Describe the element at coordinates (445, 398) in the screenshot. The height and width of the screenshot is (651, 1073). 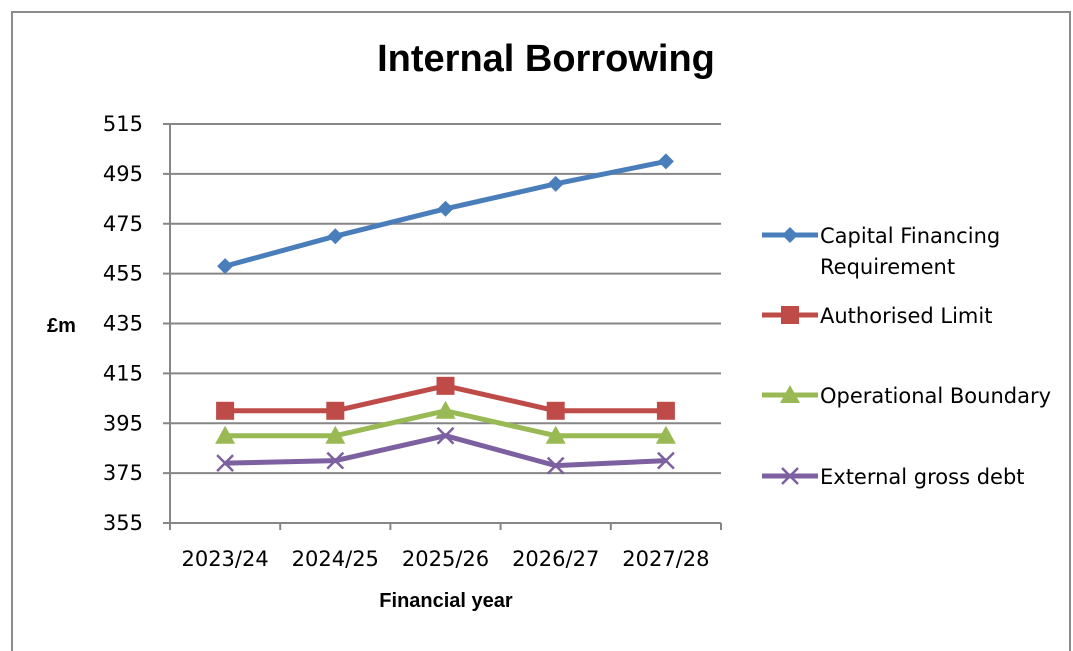
I see `series-authorised-limit` at that location.